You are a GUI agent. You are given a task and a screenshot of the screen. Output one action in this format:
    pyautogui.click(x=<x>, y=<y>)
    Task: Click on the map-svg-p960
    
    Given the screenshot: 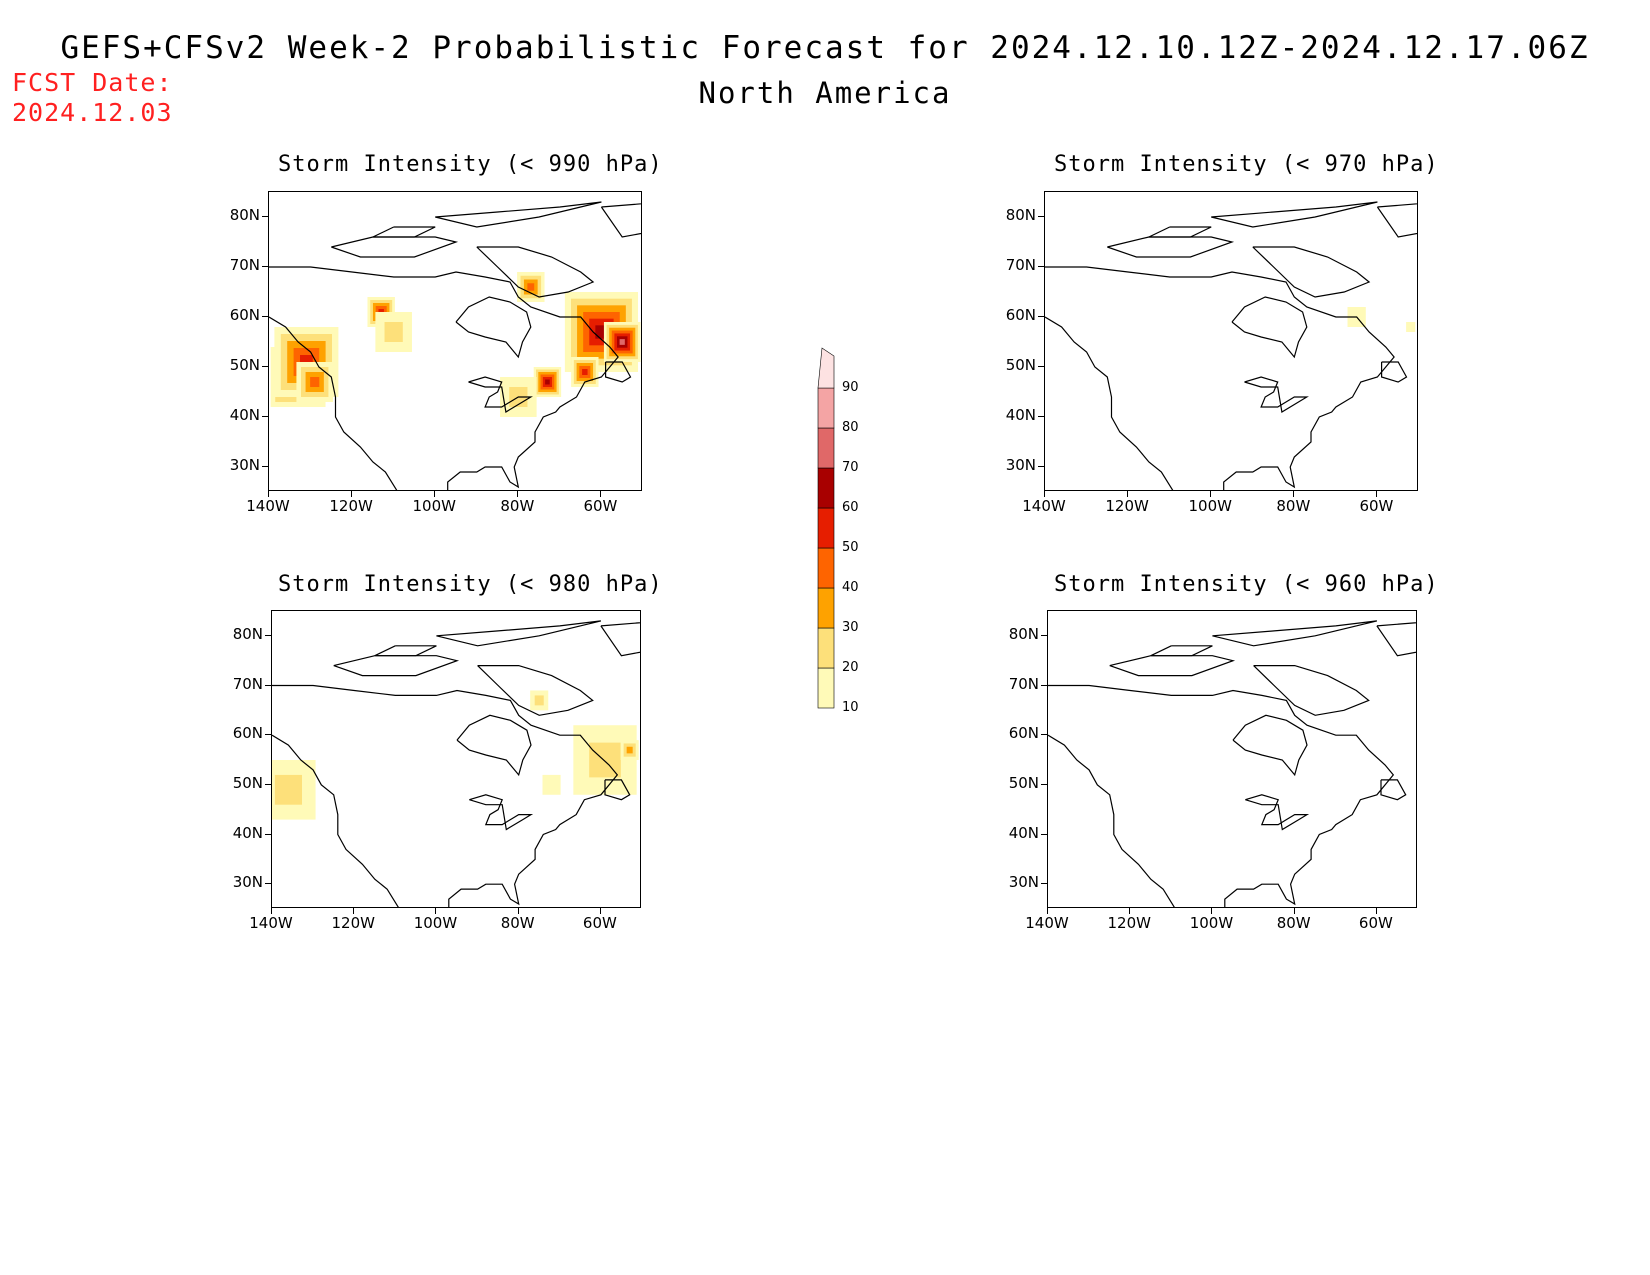 What is the action you would take?
    pyautogui.click(x=1232, y=763)
    